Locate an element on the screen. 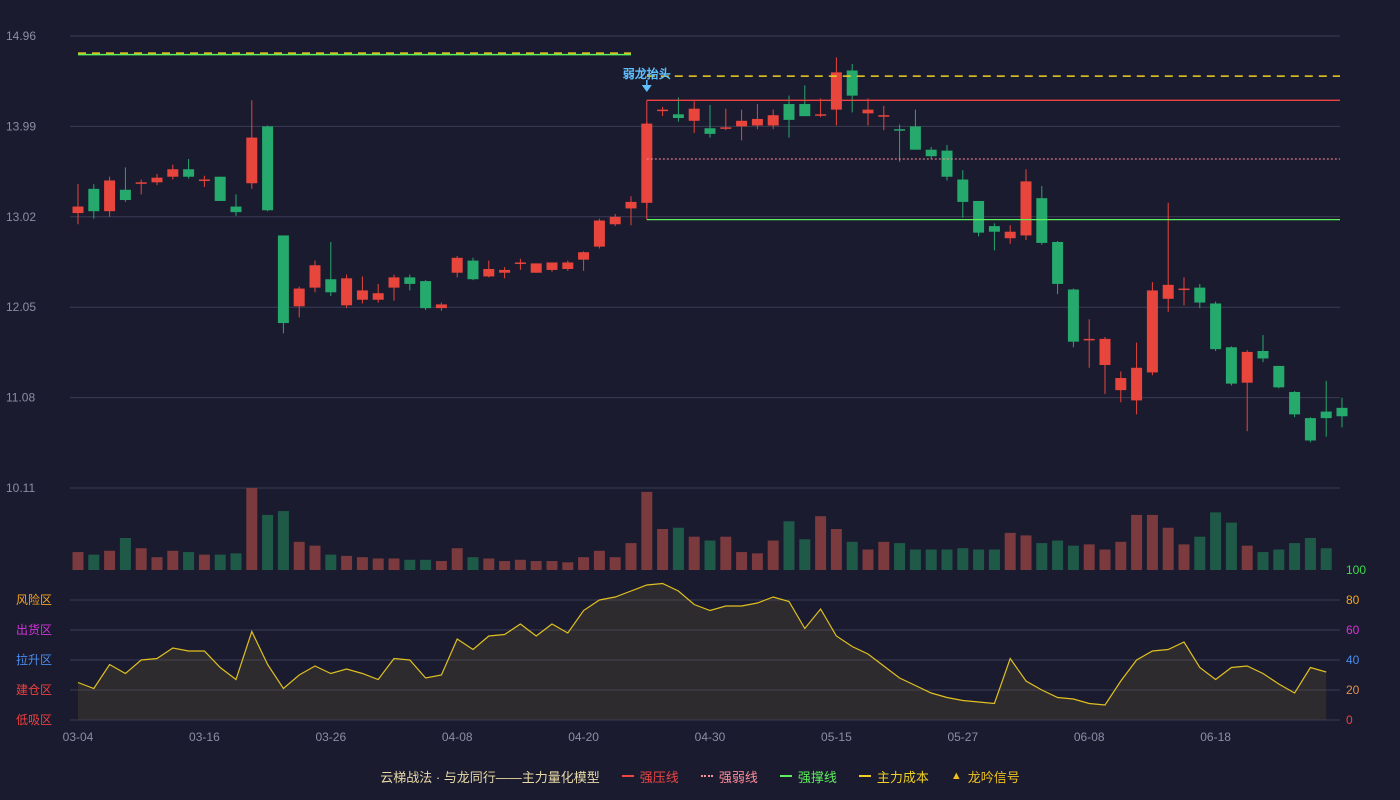  date-tick-label: 03-26 is located at coordinates (330, 737).